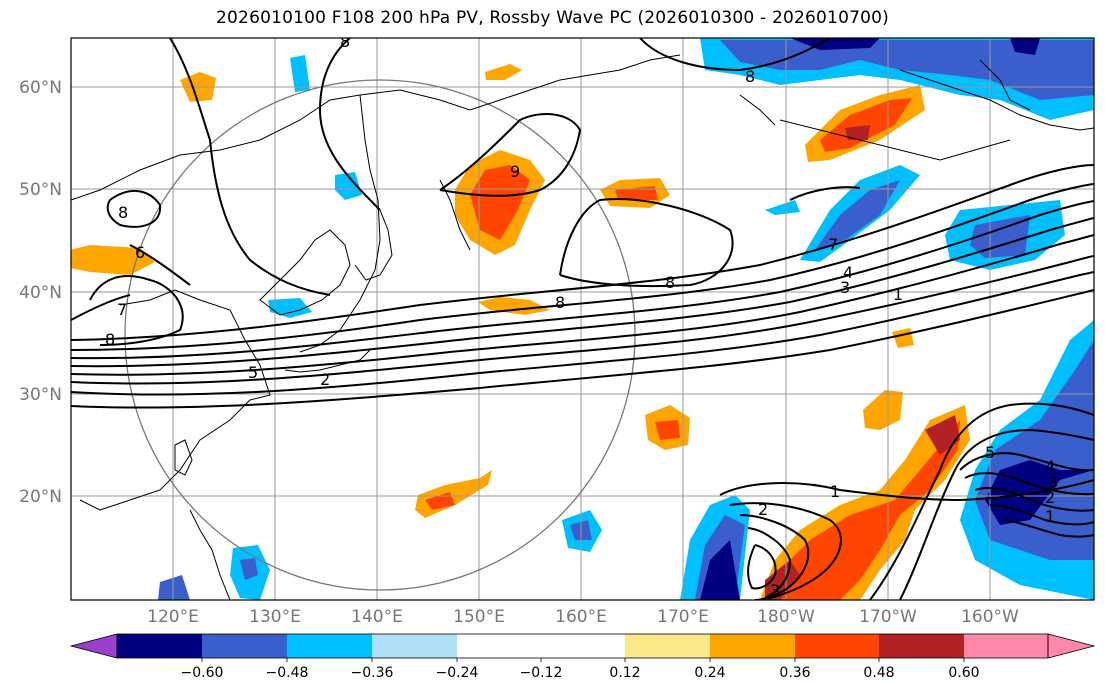  I want to click on lon-tick-label: 140°E, so click(377, 617).